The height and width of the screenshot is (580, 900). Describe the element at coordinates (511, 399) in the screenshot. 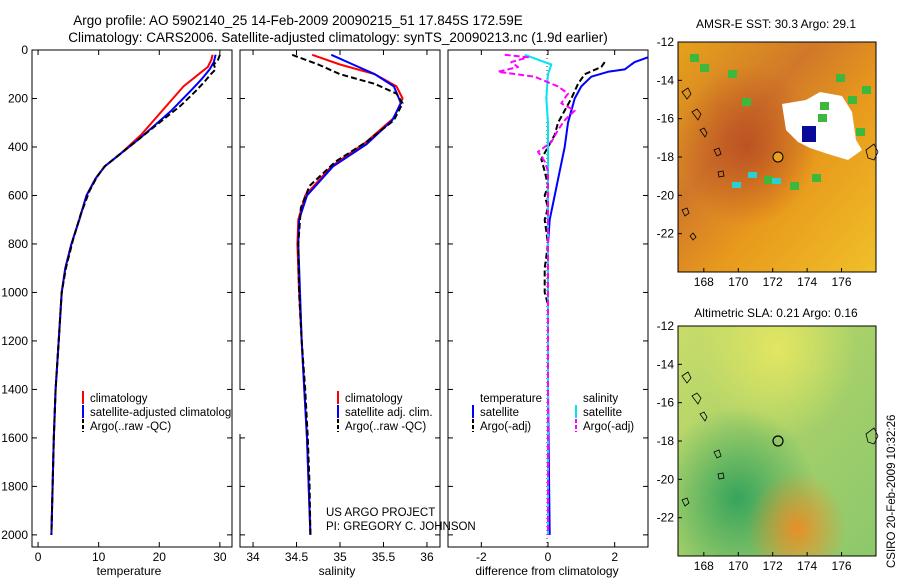

I see `legend-title-temperature: temperature` at that location.